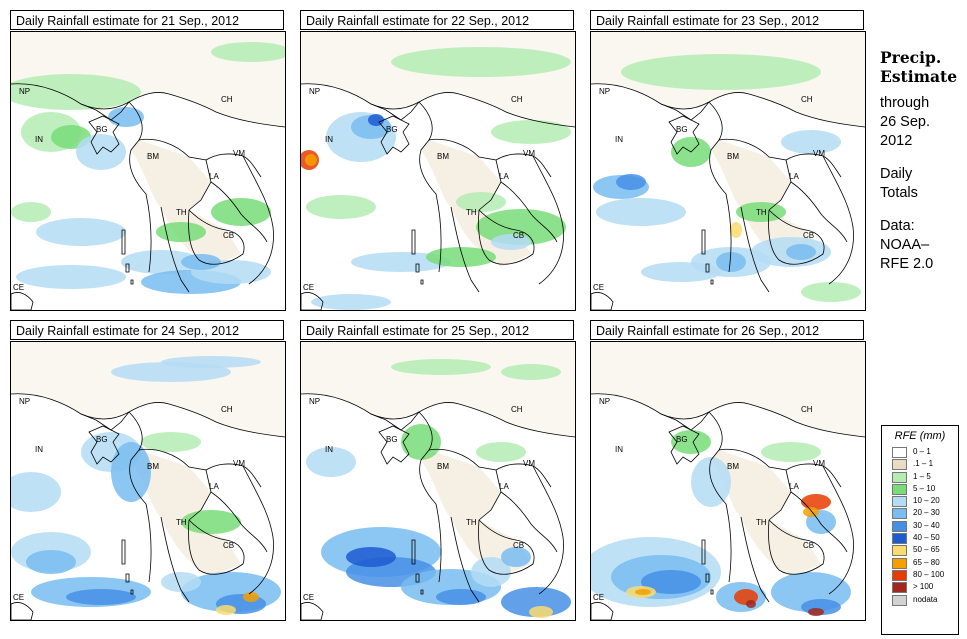  I want to click on country-label-la: LA, so click(504, 486).